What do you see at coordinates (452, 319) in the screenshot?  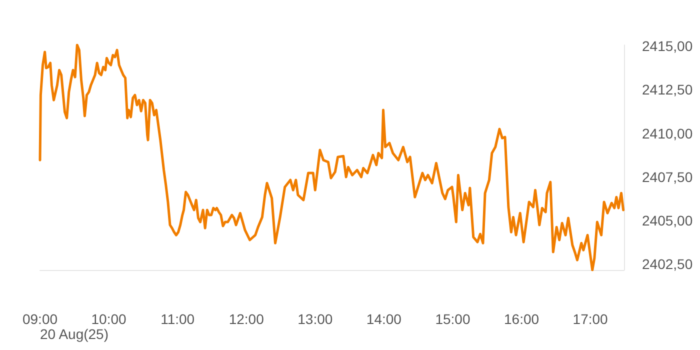 I see `x-tick-label: 15:00` at bounding box center [452, 319].